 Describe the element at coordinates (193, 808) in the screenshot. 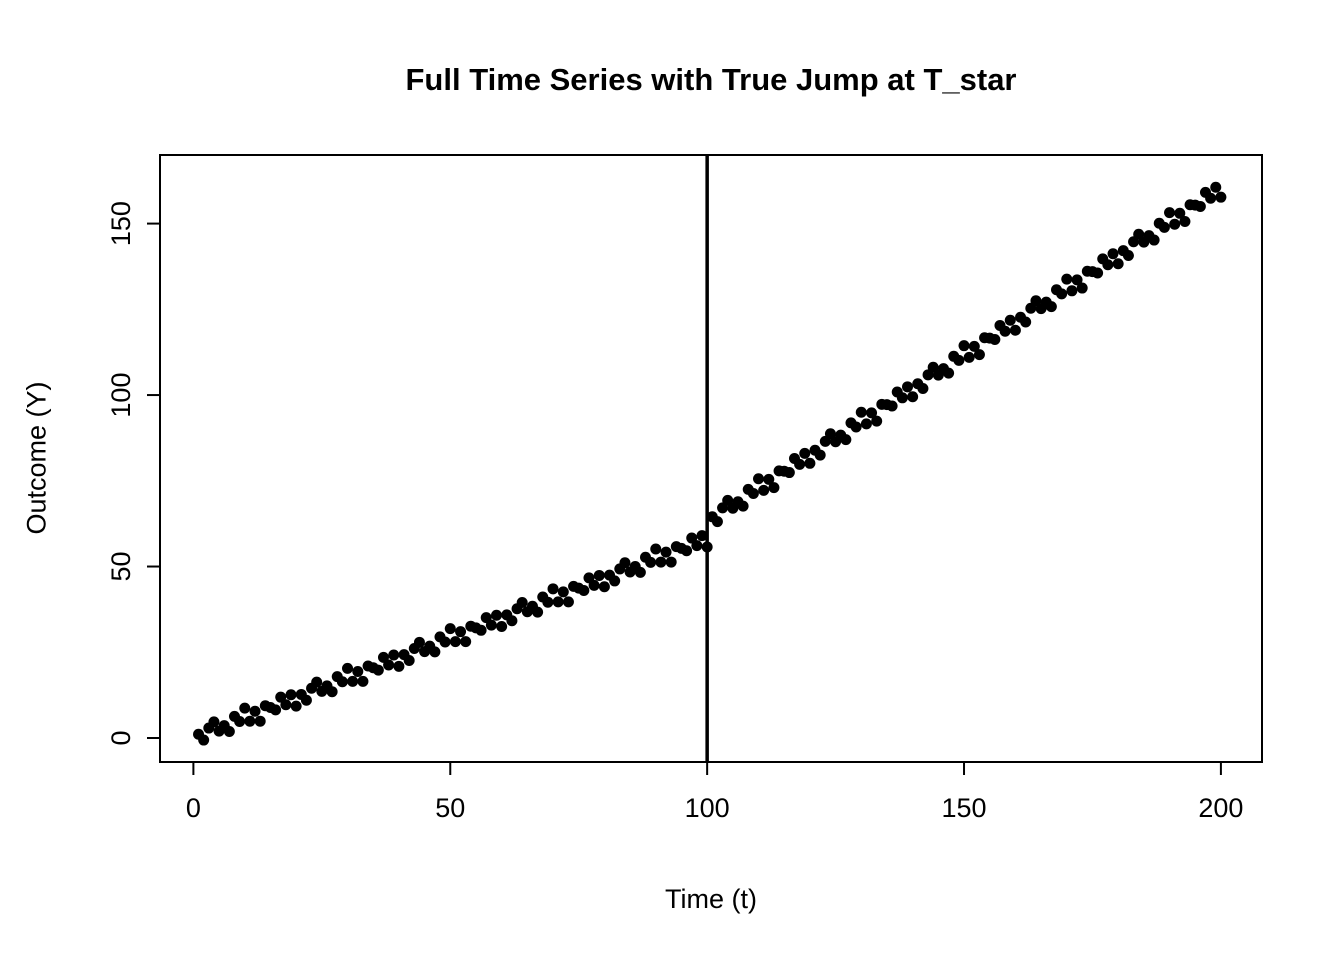

I see `x-tick-label: 0` at that location.